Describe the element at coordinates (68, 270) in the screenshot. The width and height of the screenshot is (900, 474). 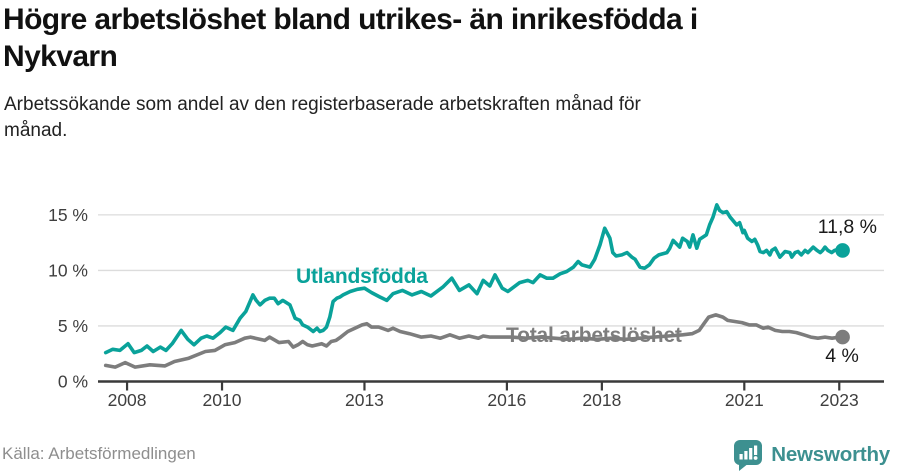
I see `y-tick-label-10: 10 %` at that location.